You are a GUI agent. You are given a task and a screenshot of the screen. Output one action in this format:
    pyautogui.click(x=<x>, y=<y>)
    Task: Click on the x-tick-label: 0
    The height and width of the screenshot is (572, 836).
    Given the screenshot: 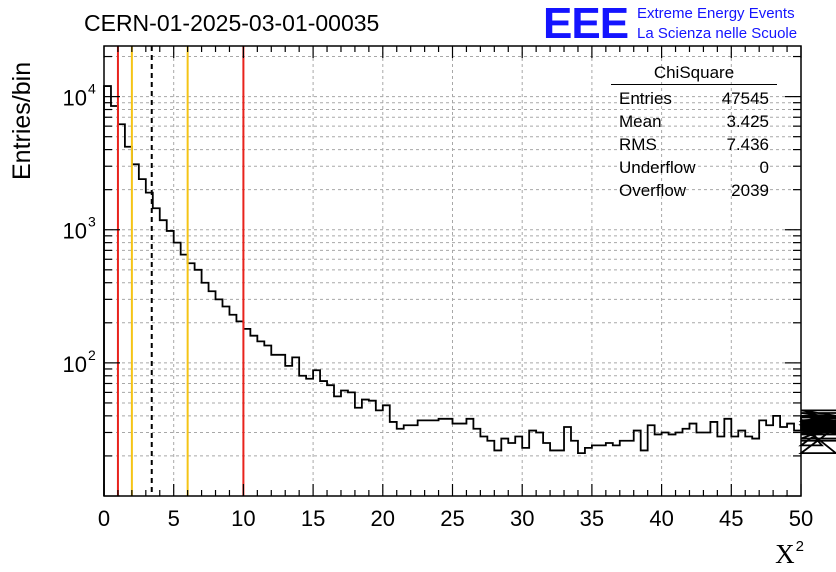 What is the action you would take?
    pyautogui.click(x=104, y=518)
    